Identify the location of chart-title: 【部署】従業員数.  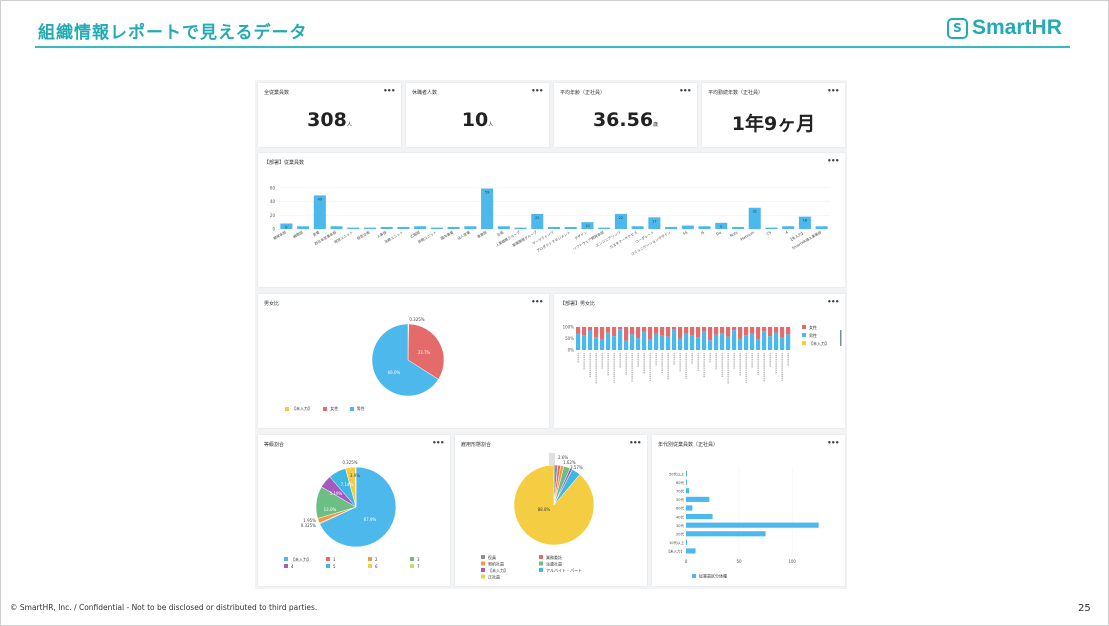
(284, 163).